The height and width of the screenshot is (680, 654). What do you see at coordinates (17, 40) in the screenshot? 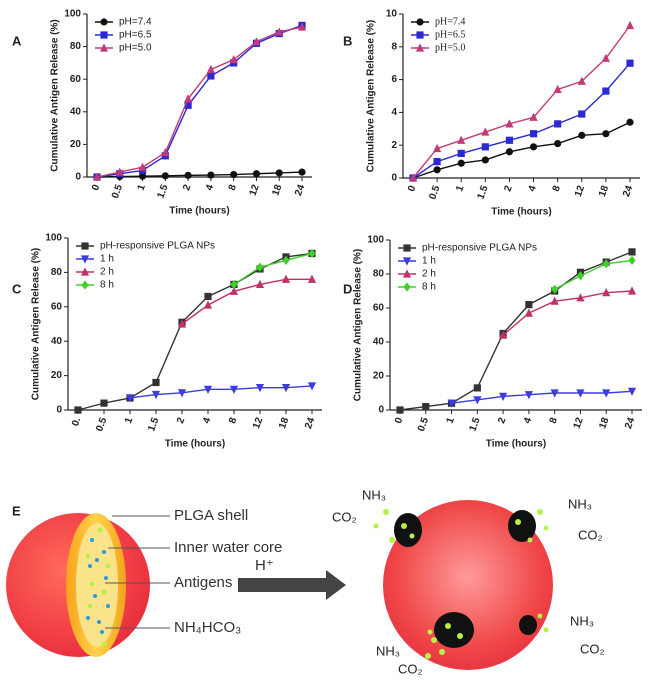
I see `panel-label: A` at bounding box center [17, 40].